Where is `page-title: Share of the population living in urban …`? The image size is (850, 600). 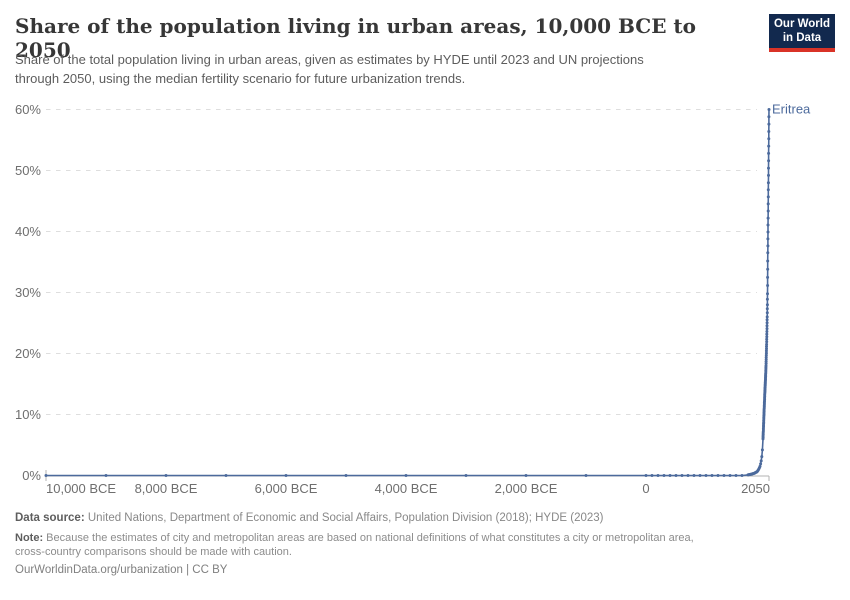
page-title: Share of the population living in urban … is located at coordinates (356, 38).